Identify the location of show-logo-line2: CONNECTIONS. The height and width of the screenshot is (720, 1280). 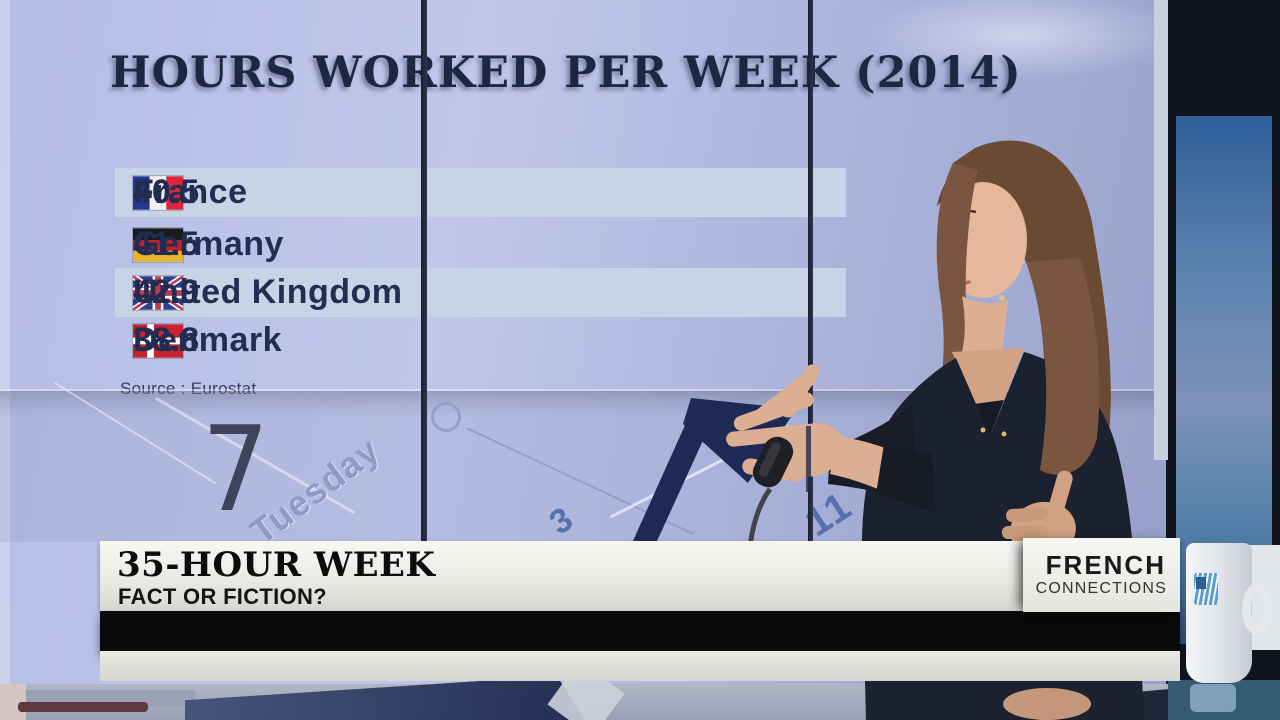
(1101, 588).